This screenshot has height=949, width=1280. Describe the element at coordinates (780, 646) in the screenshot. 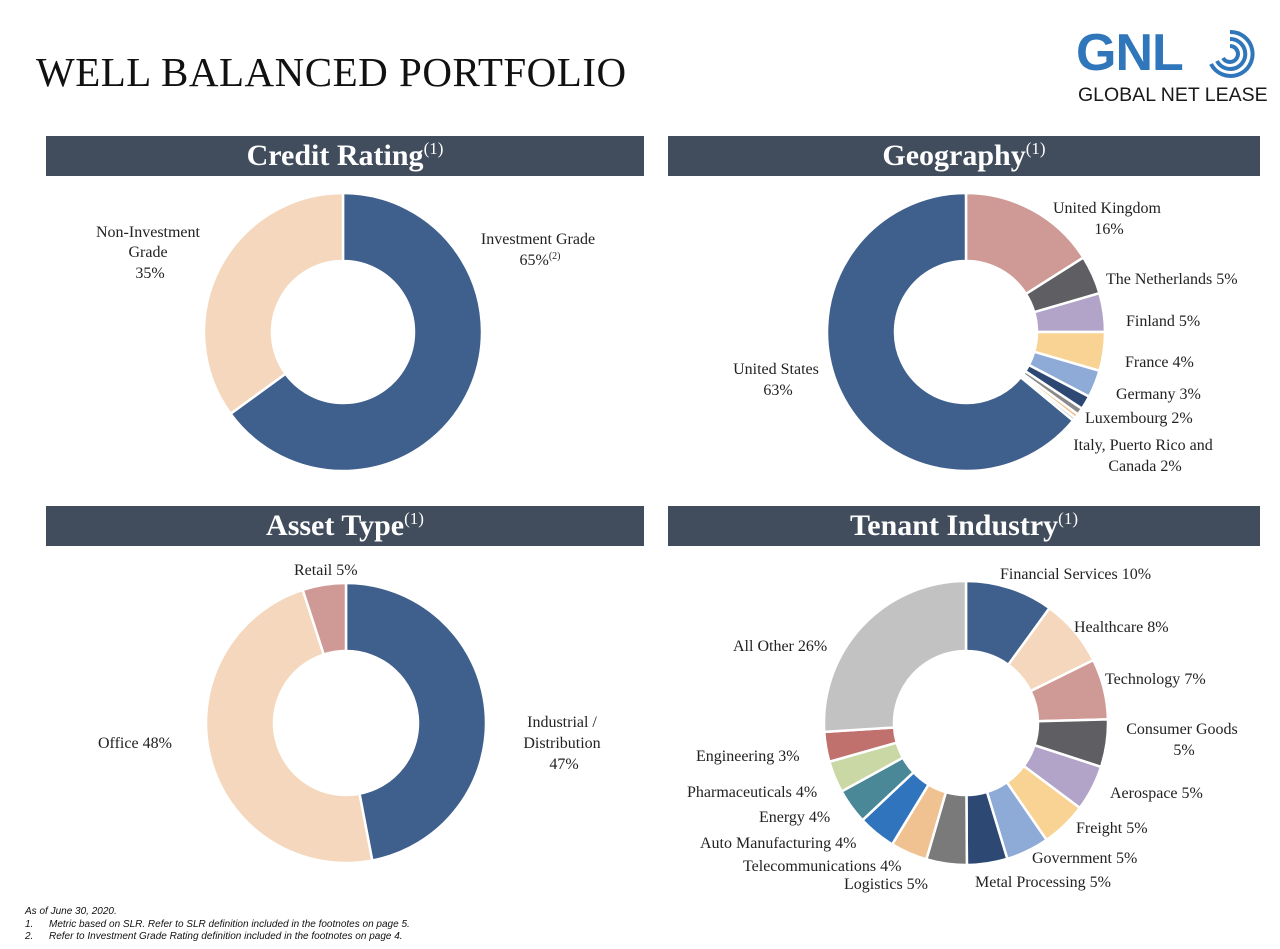

I see `label-all-other: All Other 26%` at that location.